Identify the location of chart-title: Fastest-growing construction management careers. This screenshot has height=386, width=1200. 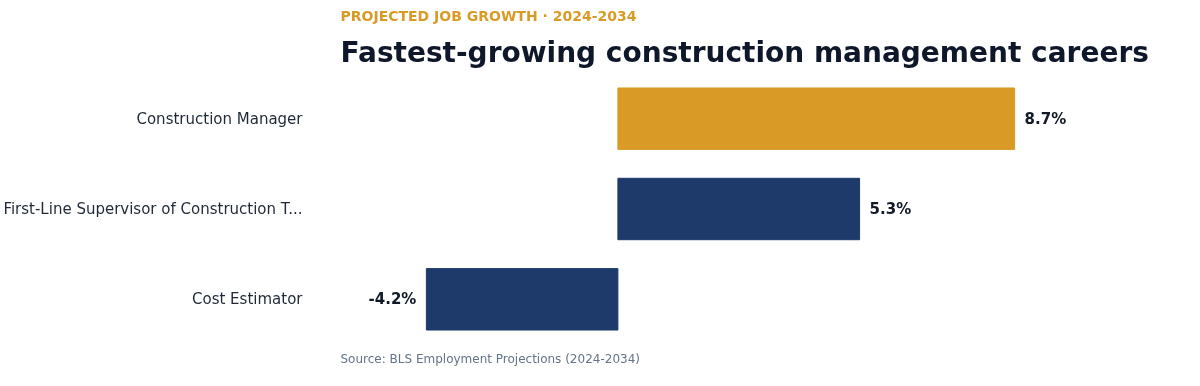
(744, 52).